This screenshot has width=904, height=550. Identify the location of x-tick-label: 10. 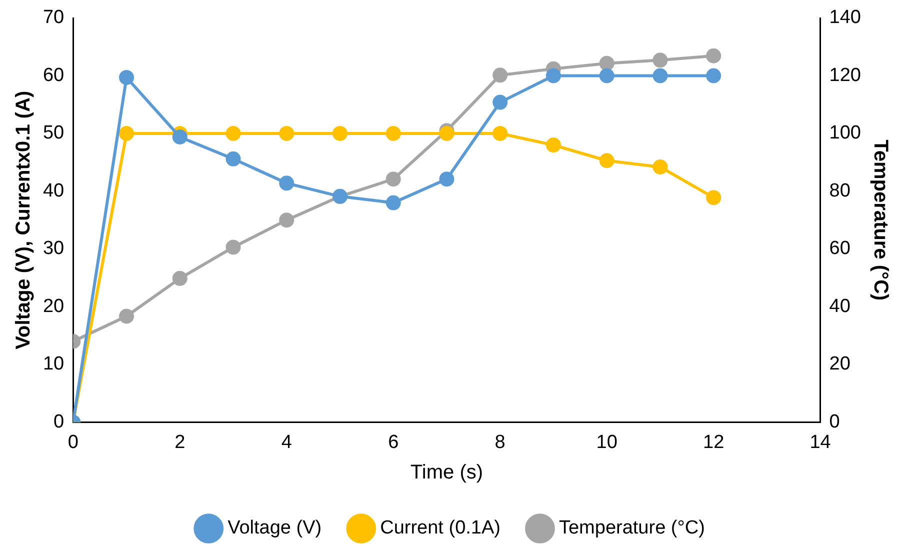
(607, 442).